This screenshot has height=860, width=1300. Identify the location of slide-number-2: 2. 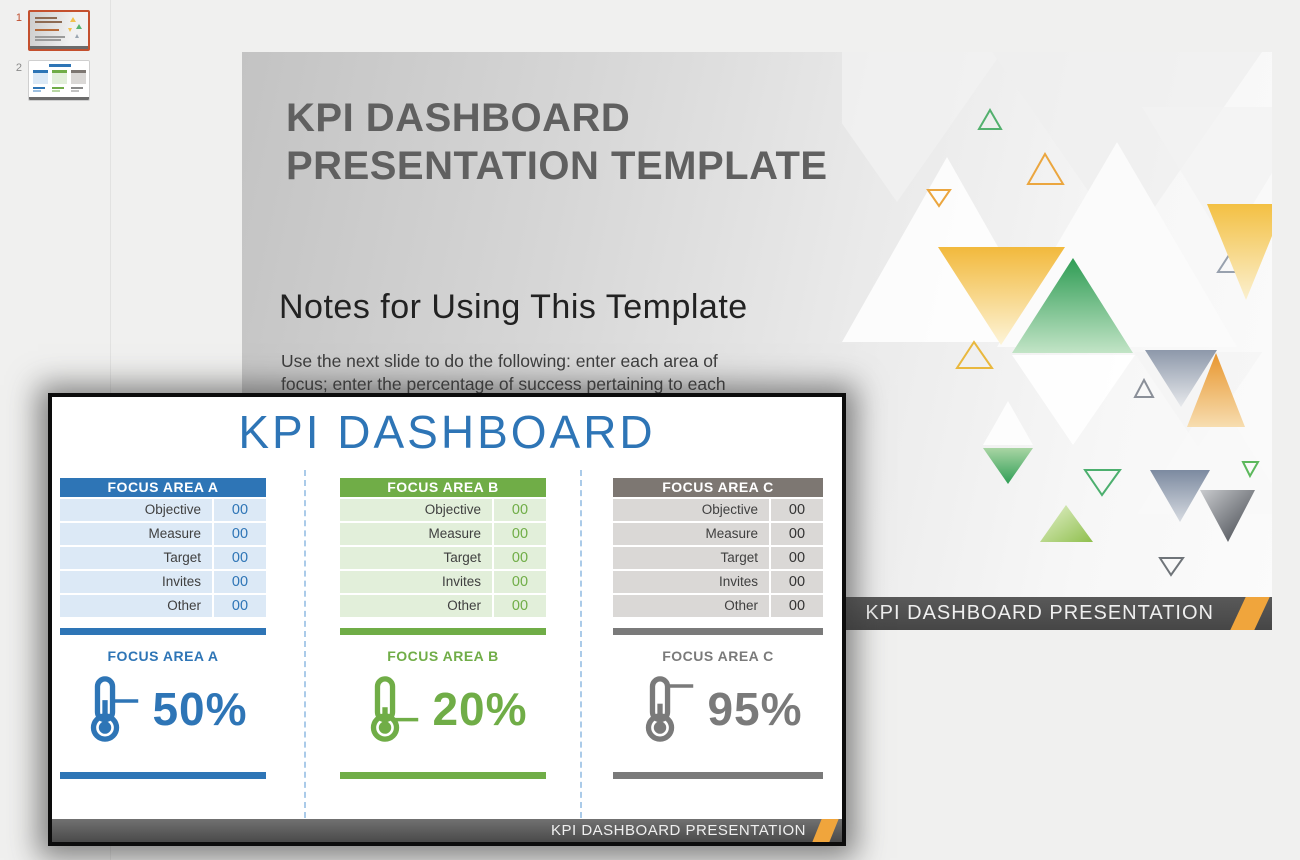
(18, 68).